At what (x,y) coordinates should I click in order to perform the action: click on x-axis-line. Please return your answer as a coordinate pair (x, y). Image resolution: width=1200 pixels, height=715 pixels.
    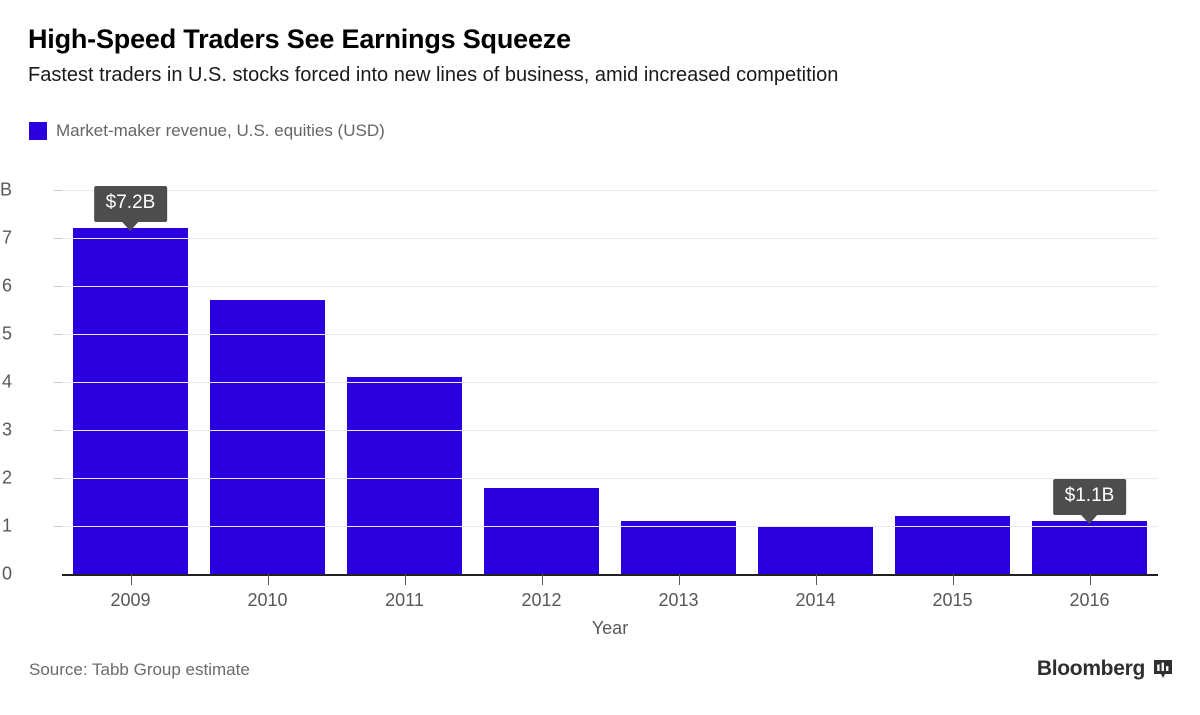
    Looking at the image, I should click on (610, 575).